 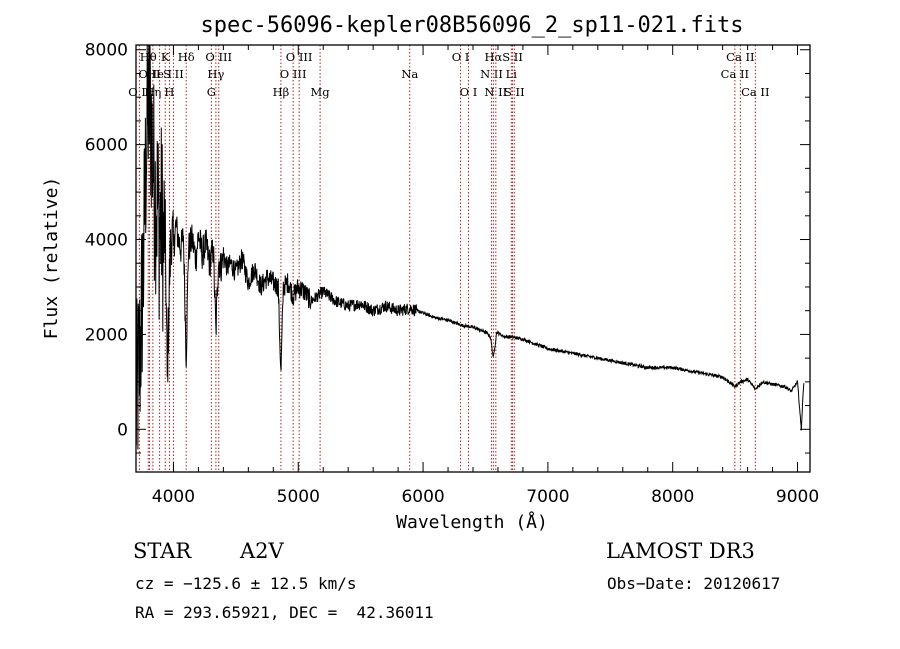 What do you see at coordinates (321, 92) in the screenshot?
I see `spectral-line-label: Mg` at bounding box center [321, 92].